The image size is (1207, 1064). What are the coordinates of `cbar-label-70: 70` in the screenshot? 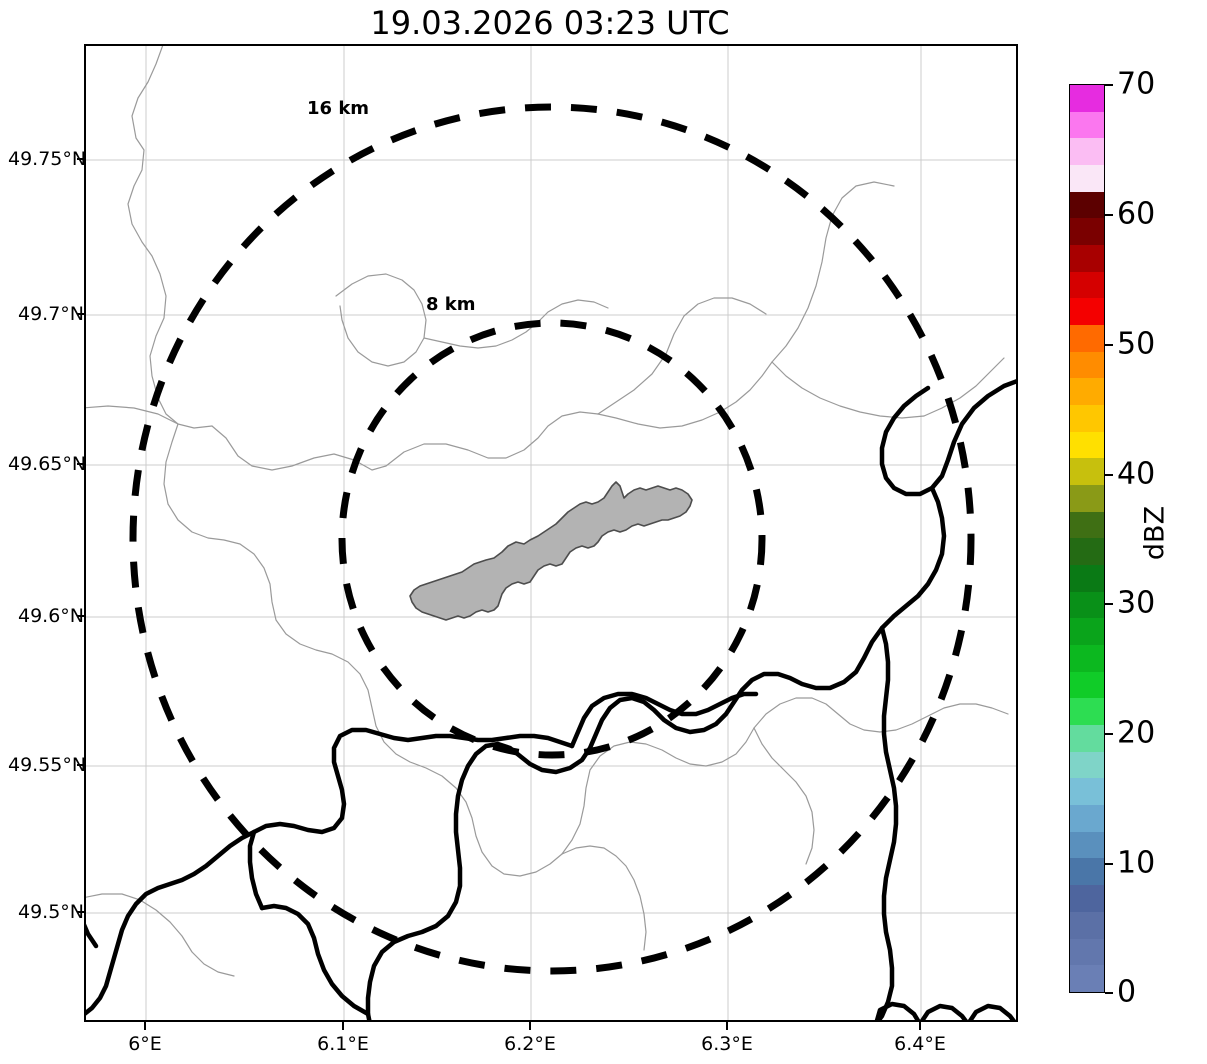 It's located at (1136, 84).